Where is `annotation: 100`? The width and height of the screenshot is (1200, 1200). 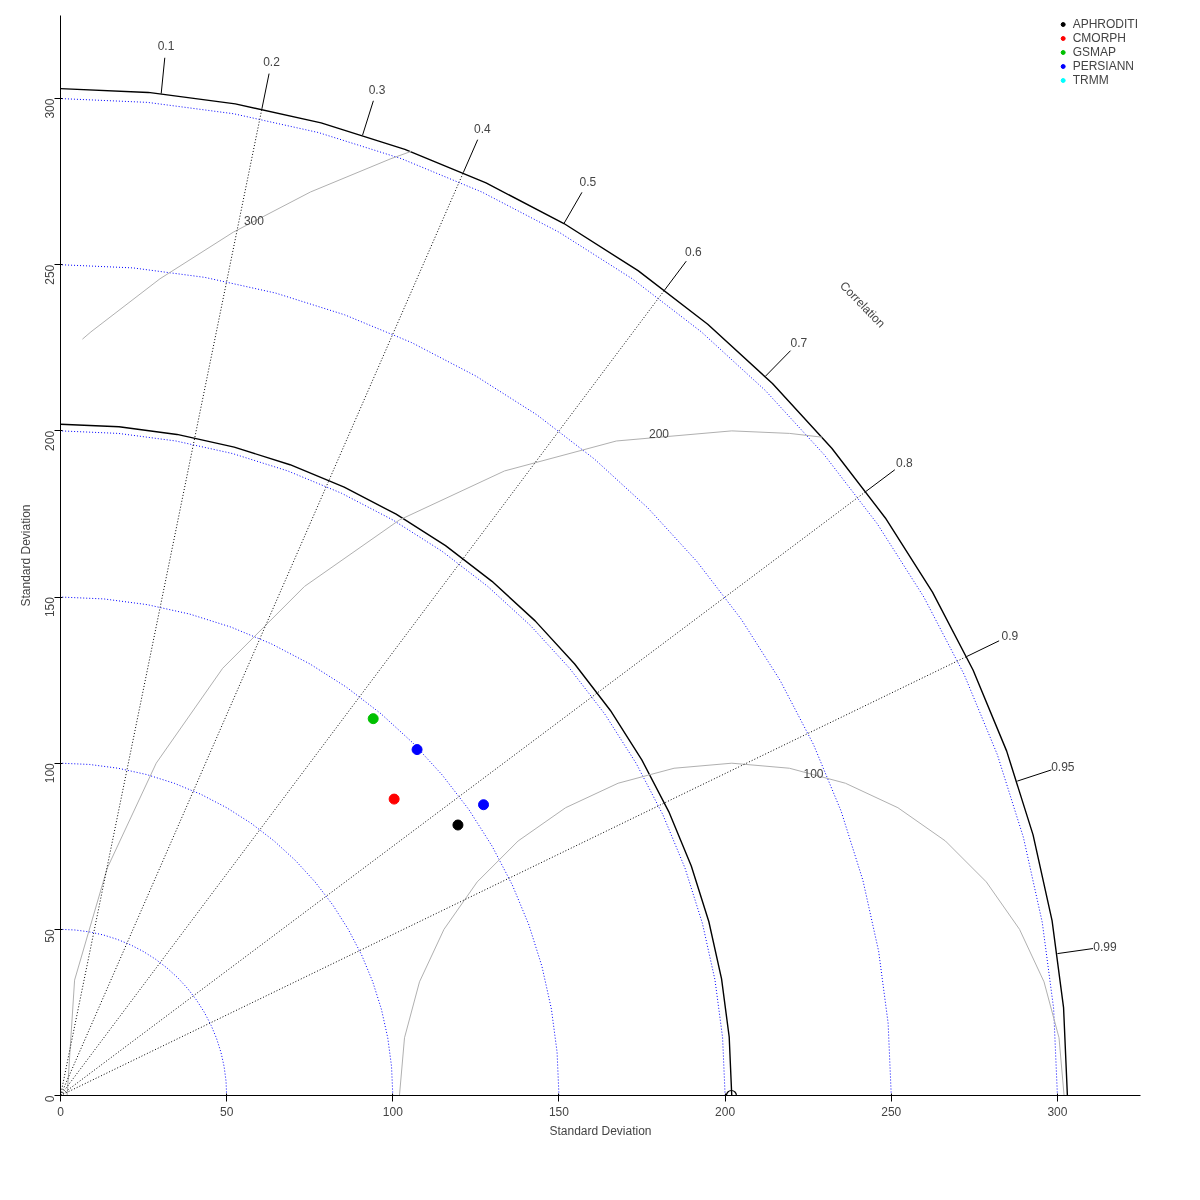 annotation: 100 is located at coordinates (813, 774).